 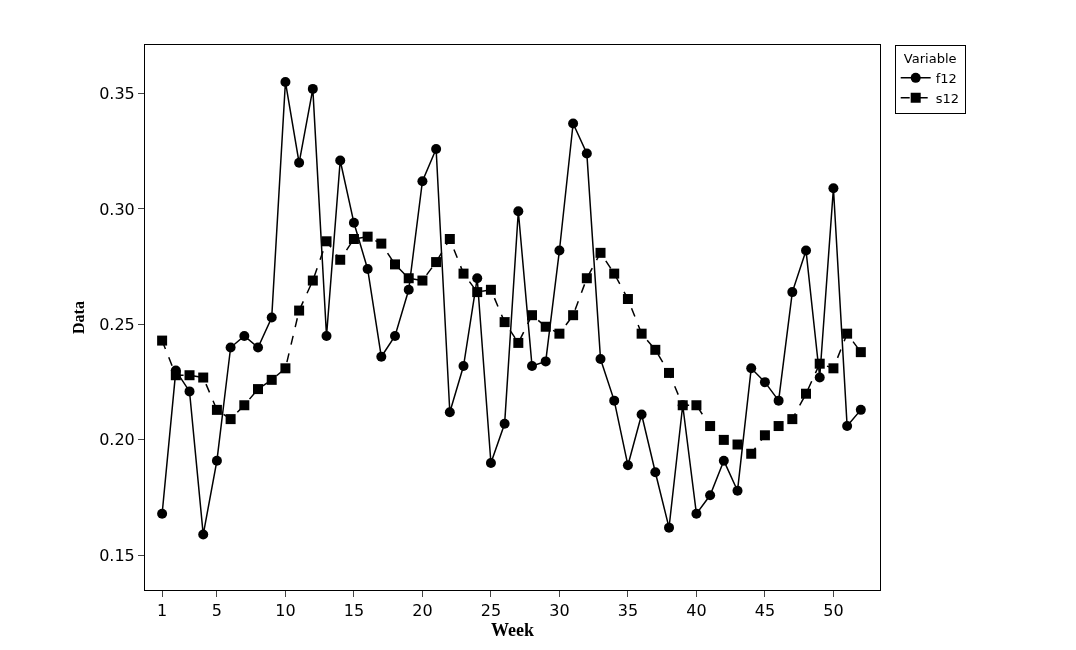 What do you see at coordinates (117, 94) in the screenshot?
I see `y-tick-label: 0.35` at bounding box center [117, 94].